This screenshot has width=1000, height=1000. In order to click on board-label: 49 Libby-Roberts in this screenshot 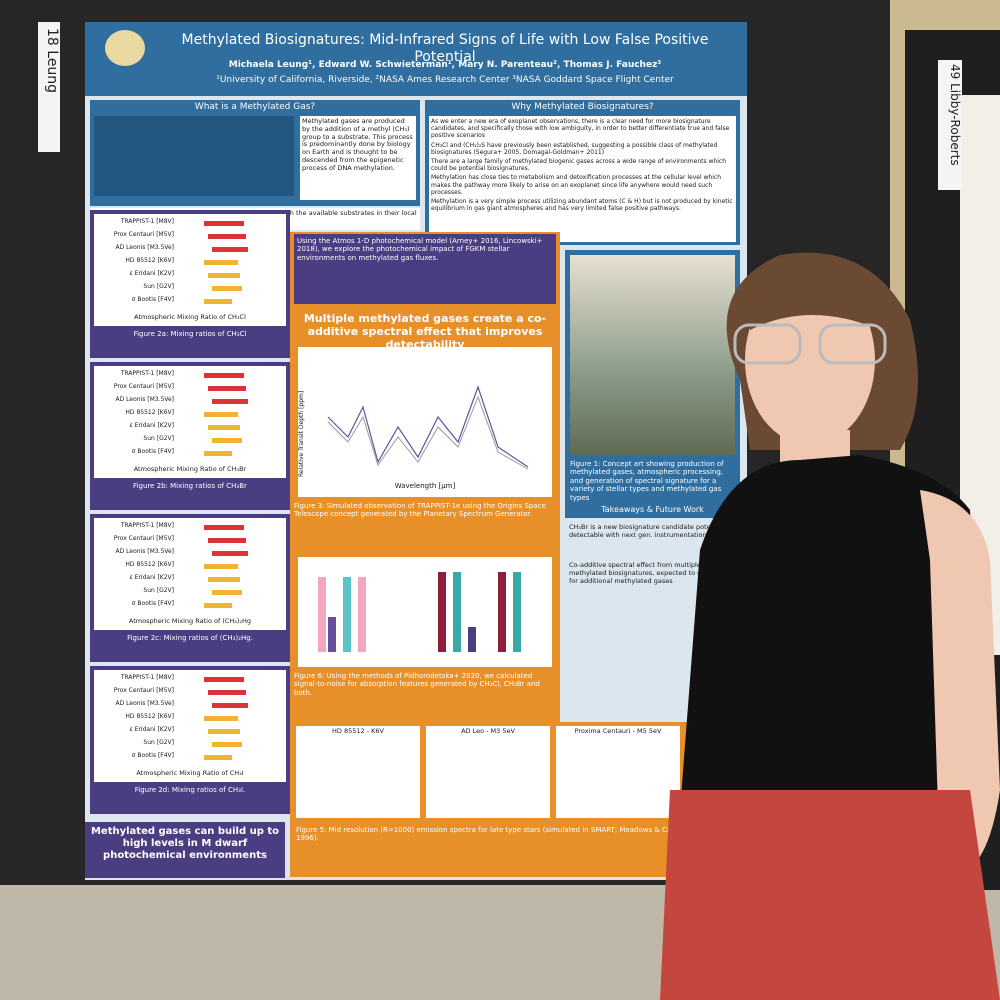, I will do `click(950, 125)`.